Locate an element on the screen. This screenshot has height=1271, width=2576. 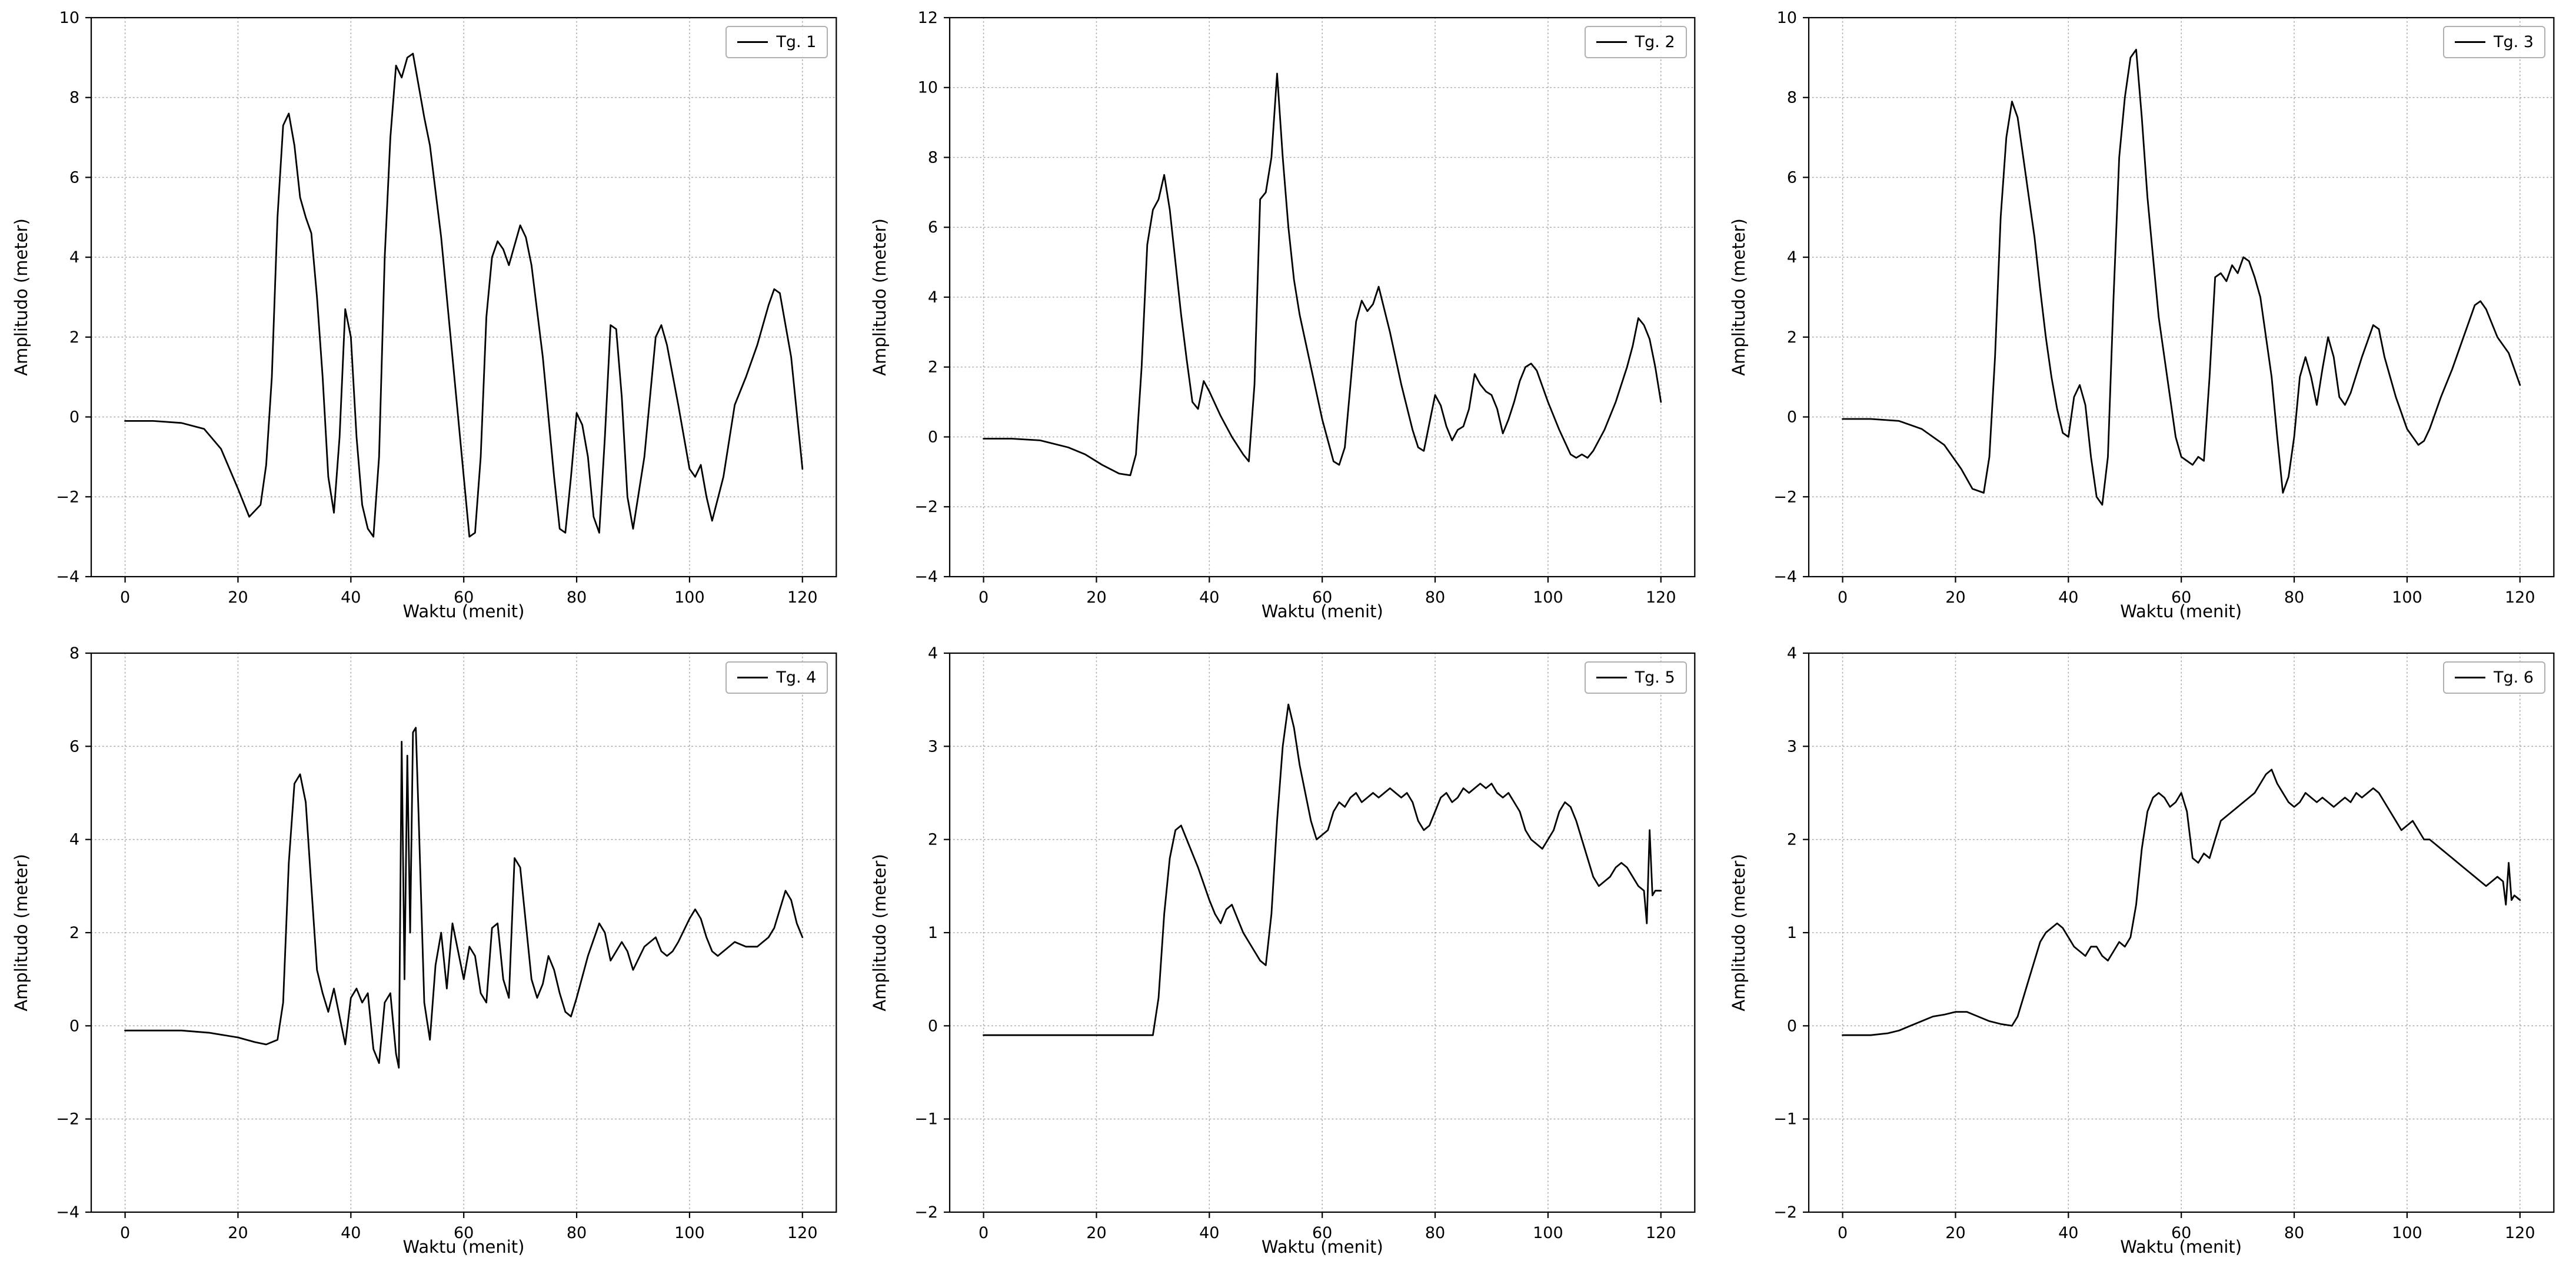
plot-area-tg-4: 0 20 40 60 80 100 120 −4 −2 0 2 4 6 8 is located at coordinates (446, 943).